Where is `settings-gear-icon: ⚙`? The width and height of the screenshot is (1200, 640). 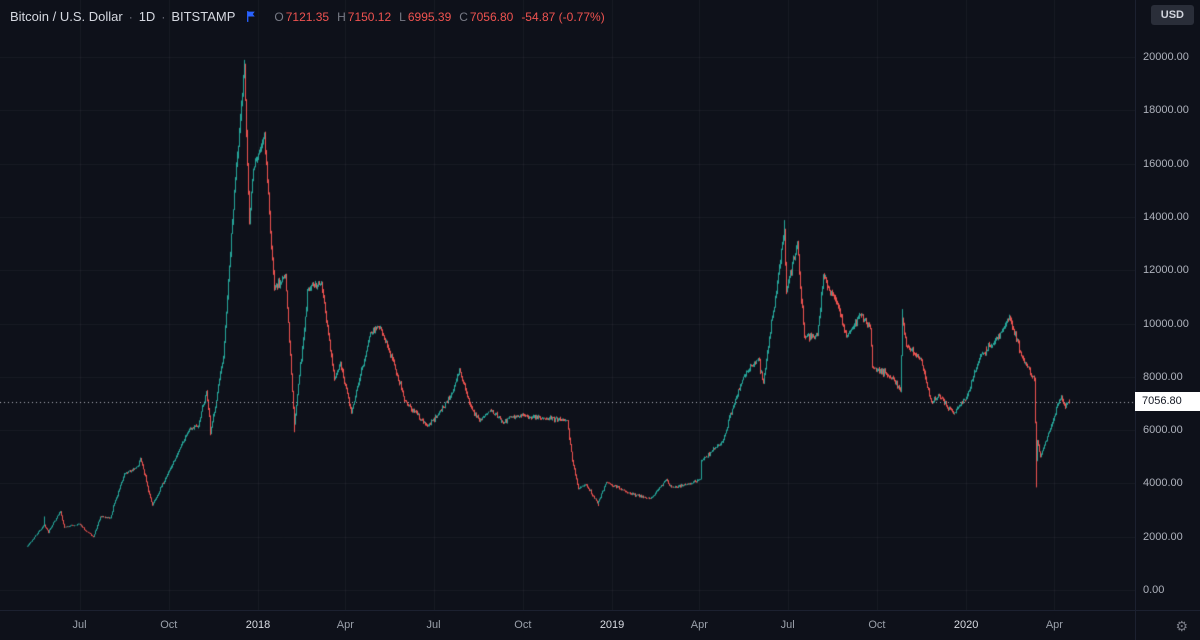
settings-gear-icon: ⚙ is located at coordinates (1181, 625).